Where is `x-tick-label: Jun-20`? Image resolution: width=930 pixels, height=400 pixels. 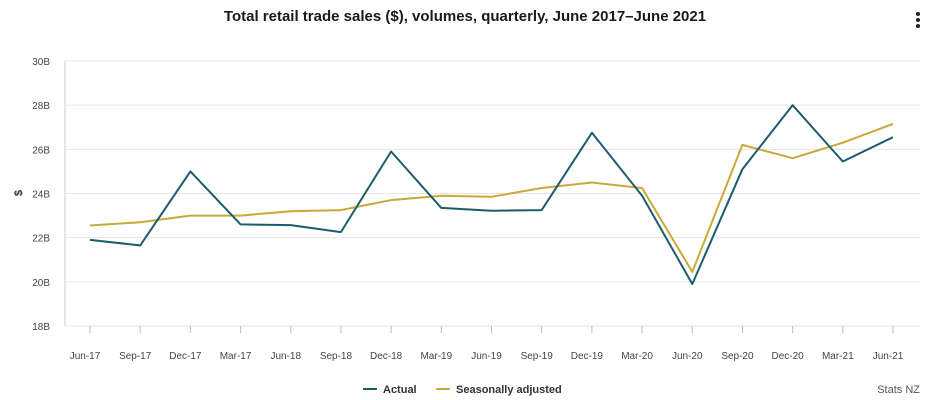 x-tick-label: Jun-20 is located at coordinates (687, 356).